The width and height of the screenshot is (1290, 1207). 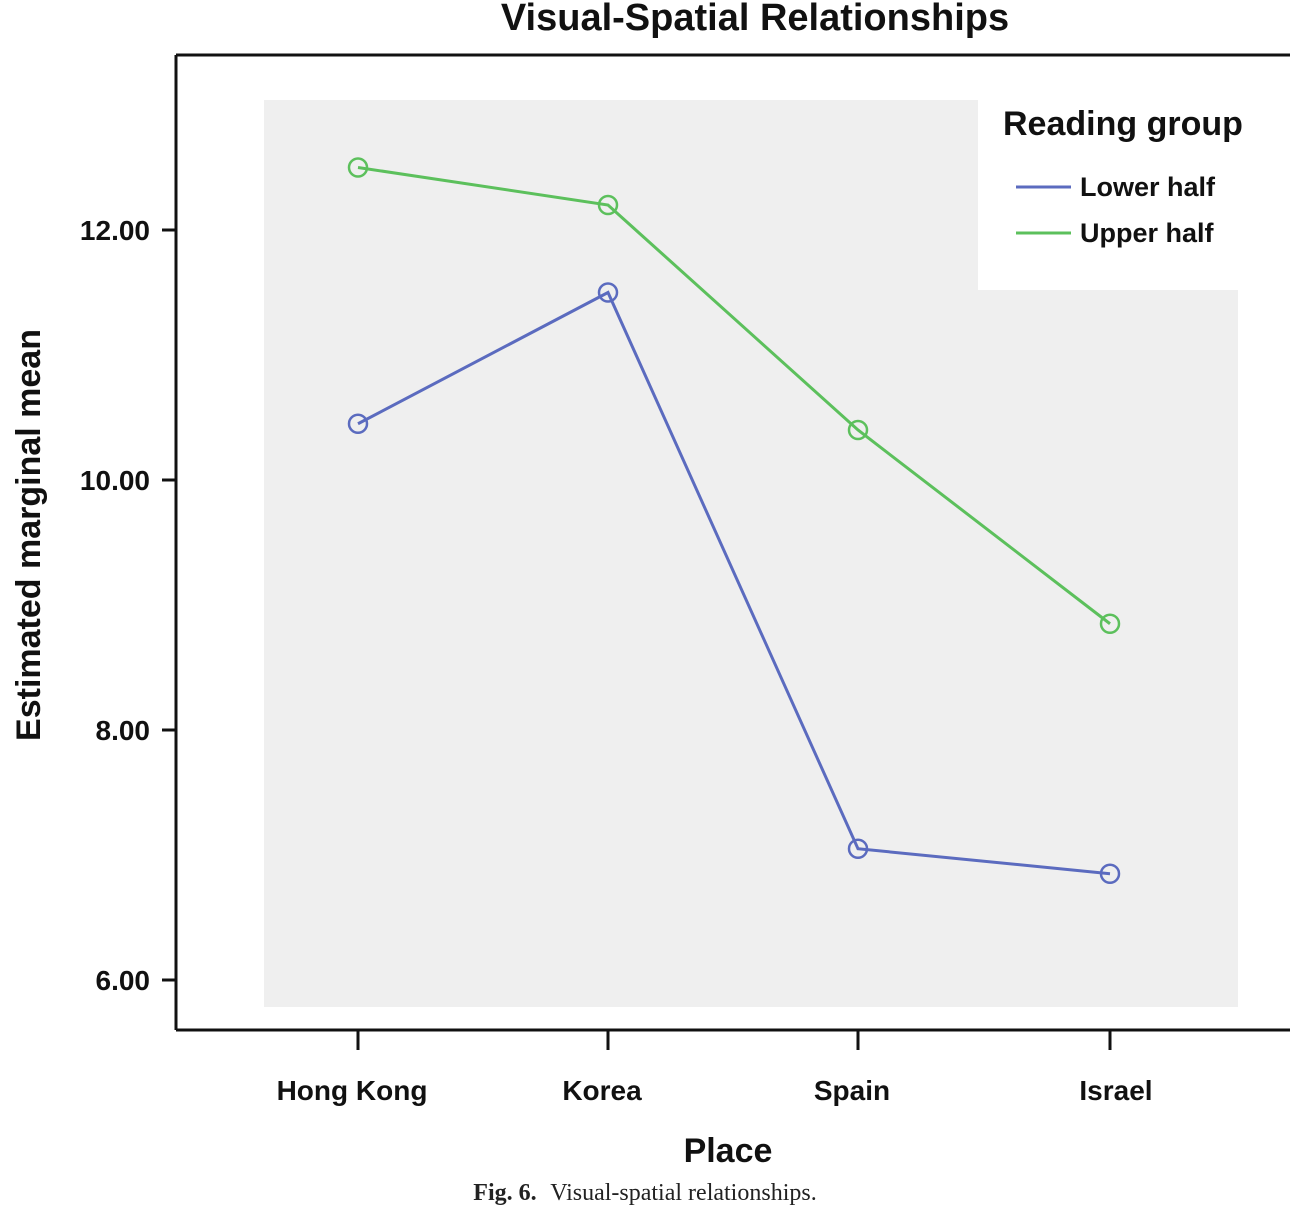 I want to click on y-tick-label: 10.00, so click(x=115, y=480).